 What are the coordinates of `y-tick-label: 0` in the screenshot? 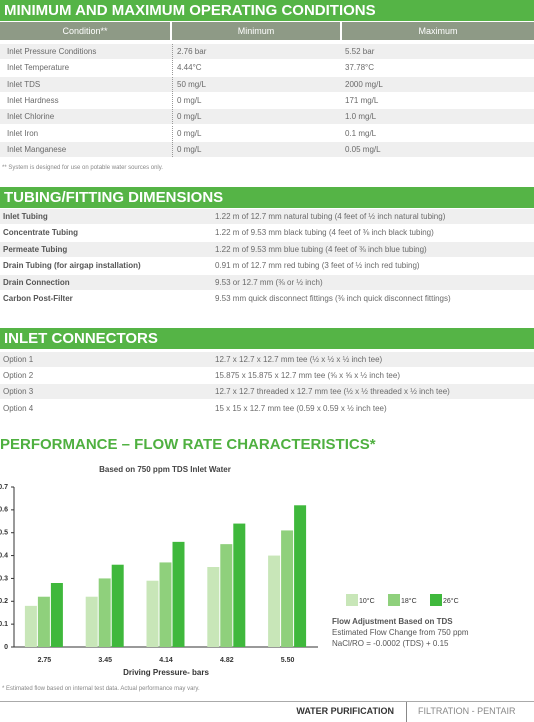 It's located at (6, 647).